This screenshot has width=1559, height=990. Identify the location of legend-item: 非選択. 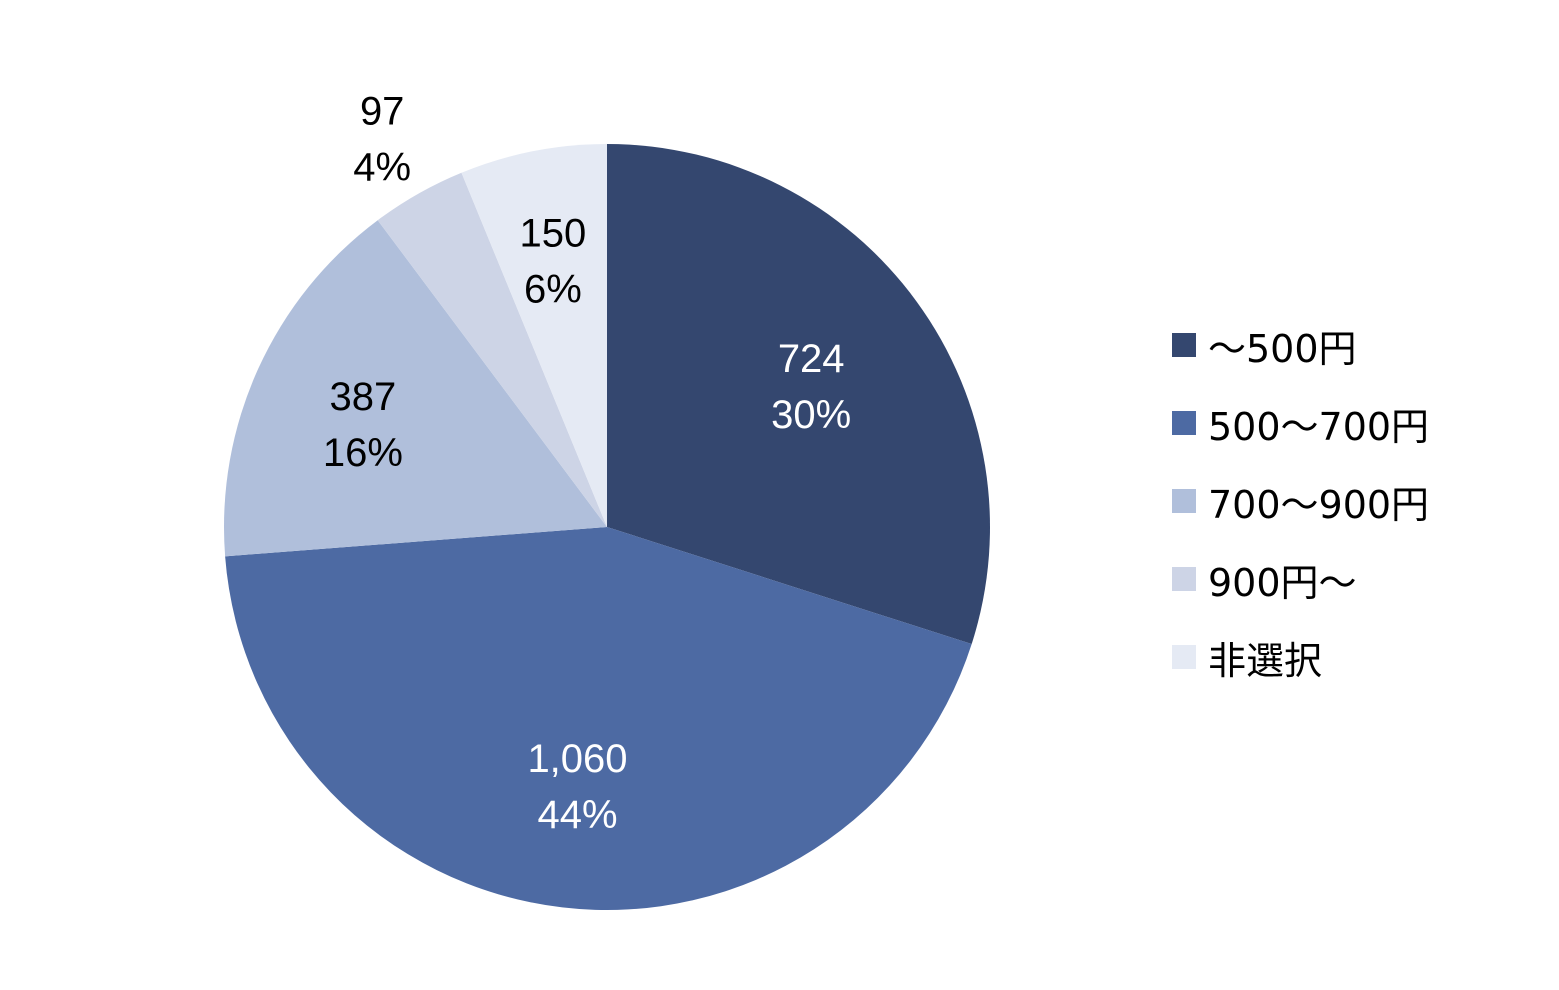
(1300, 657).